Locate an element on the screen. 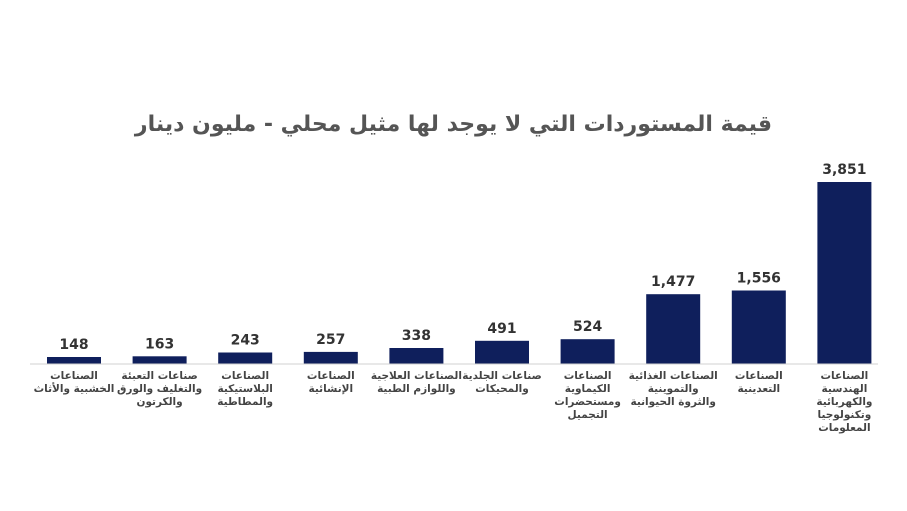 The height and width of the screenshot is (511, 907). value-label-7: 524 is located at coordinates (587, 327).